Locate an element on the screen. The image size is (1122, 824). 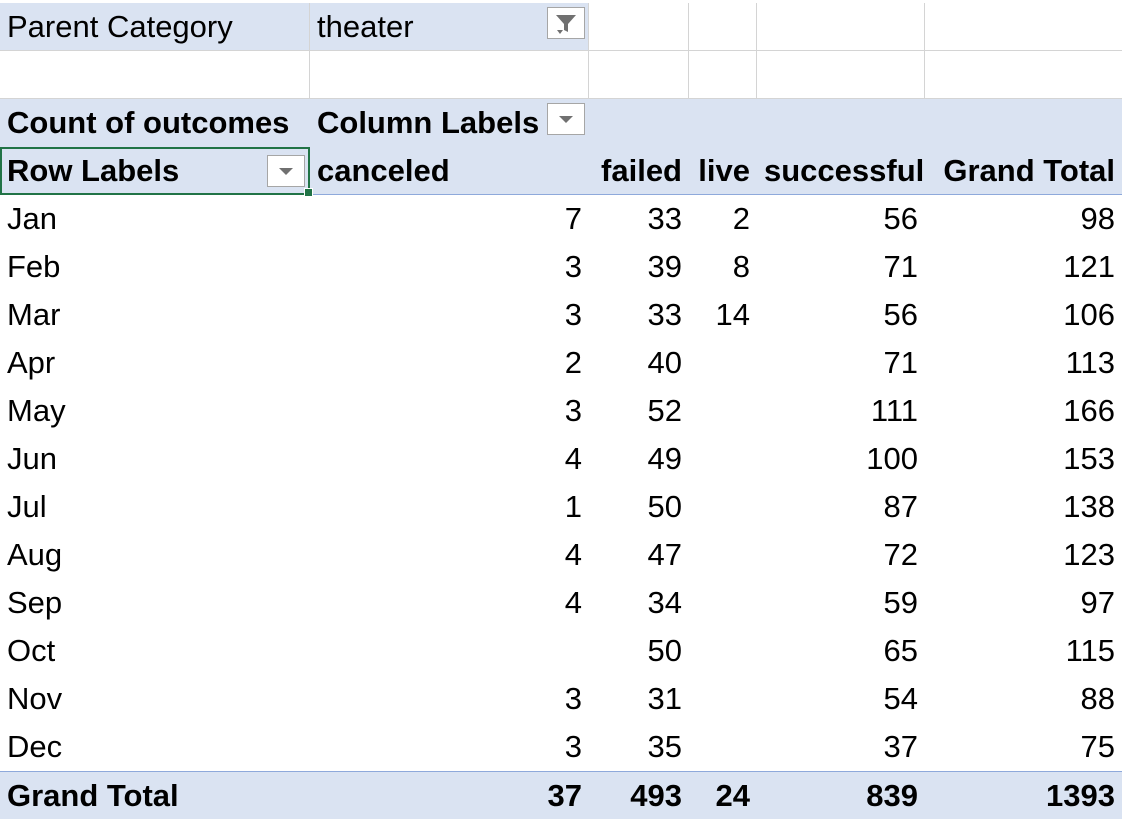
filter-label-cell: Parent Category is located at coordinates (155, 27).